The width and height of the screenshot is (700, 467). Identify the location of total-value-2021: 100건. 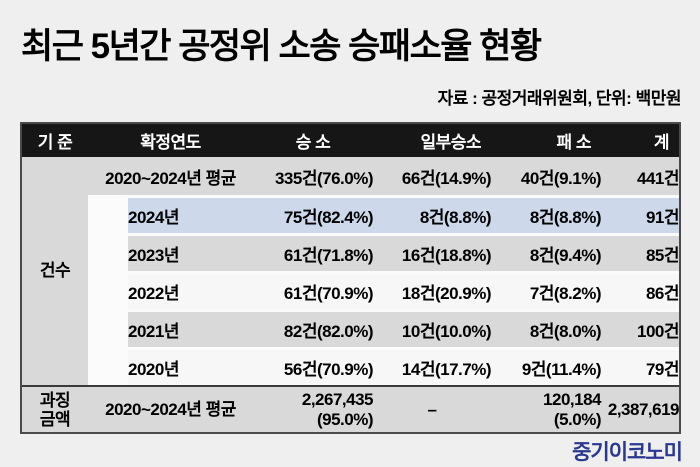
(640, 328).